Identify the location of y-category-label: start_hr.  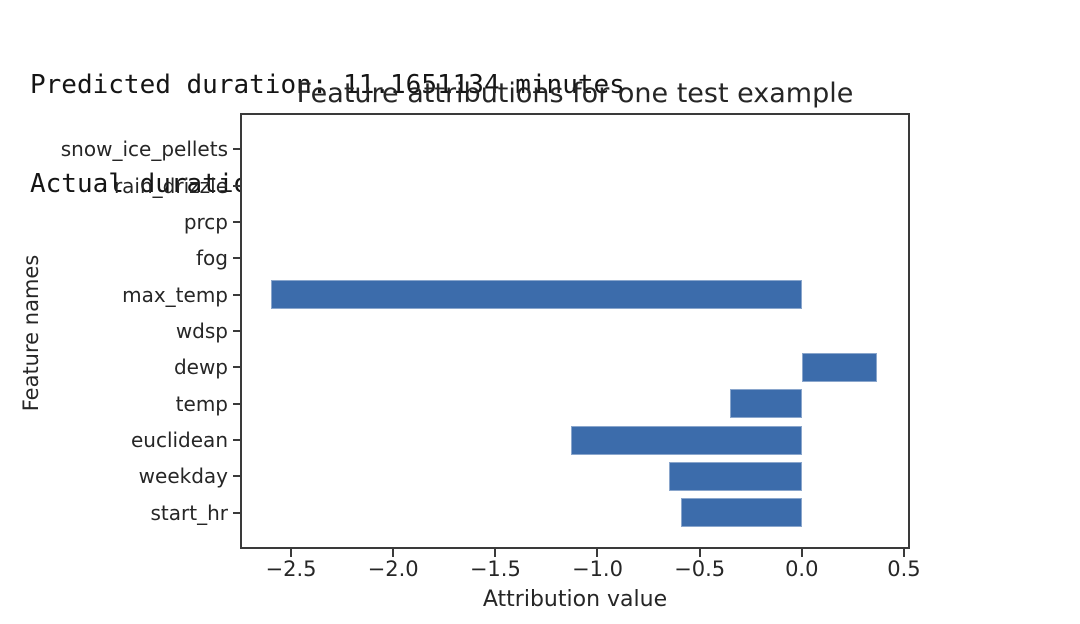
(189, 512).